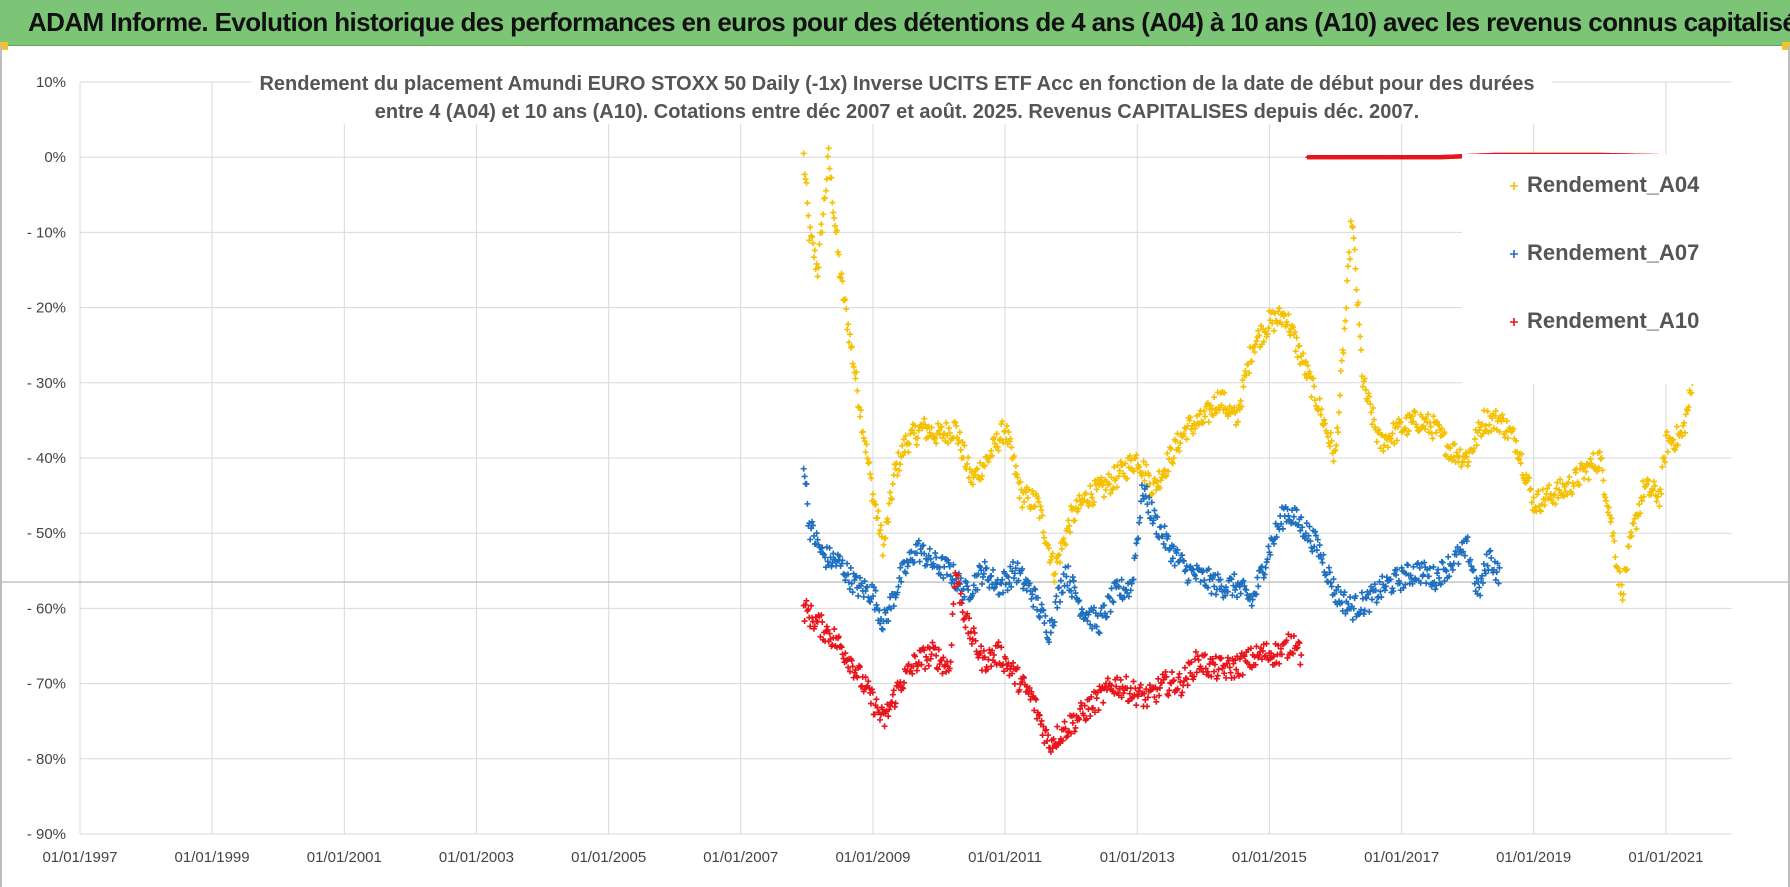 The height and width of the screenshot is (887, 1790). I want to click on series-rendement_a10, so click(1052, 662).